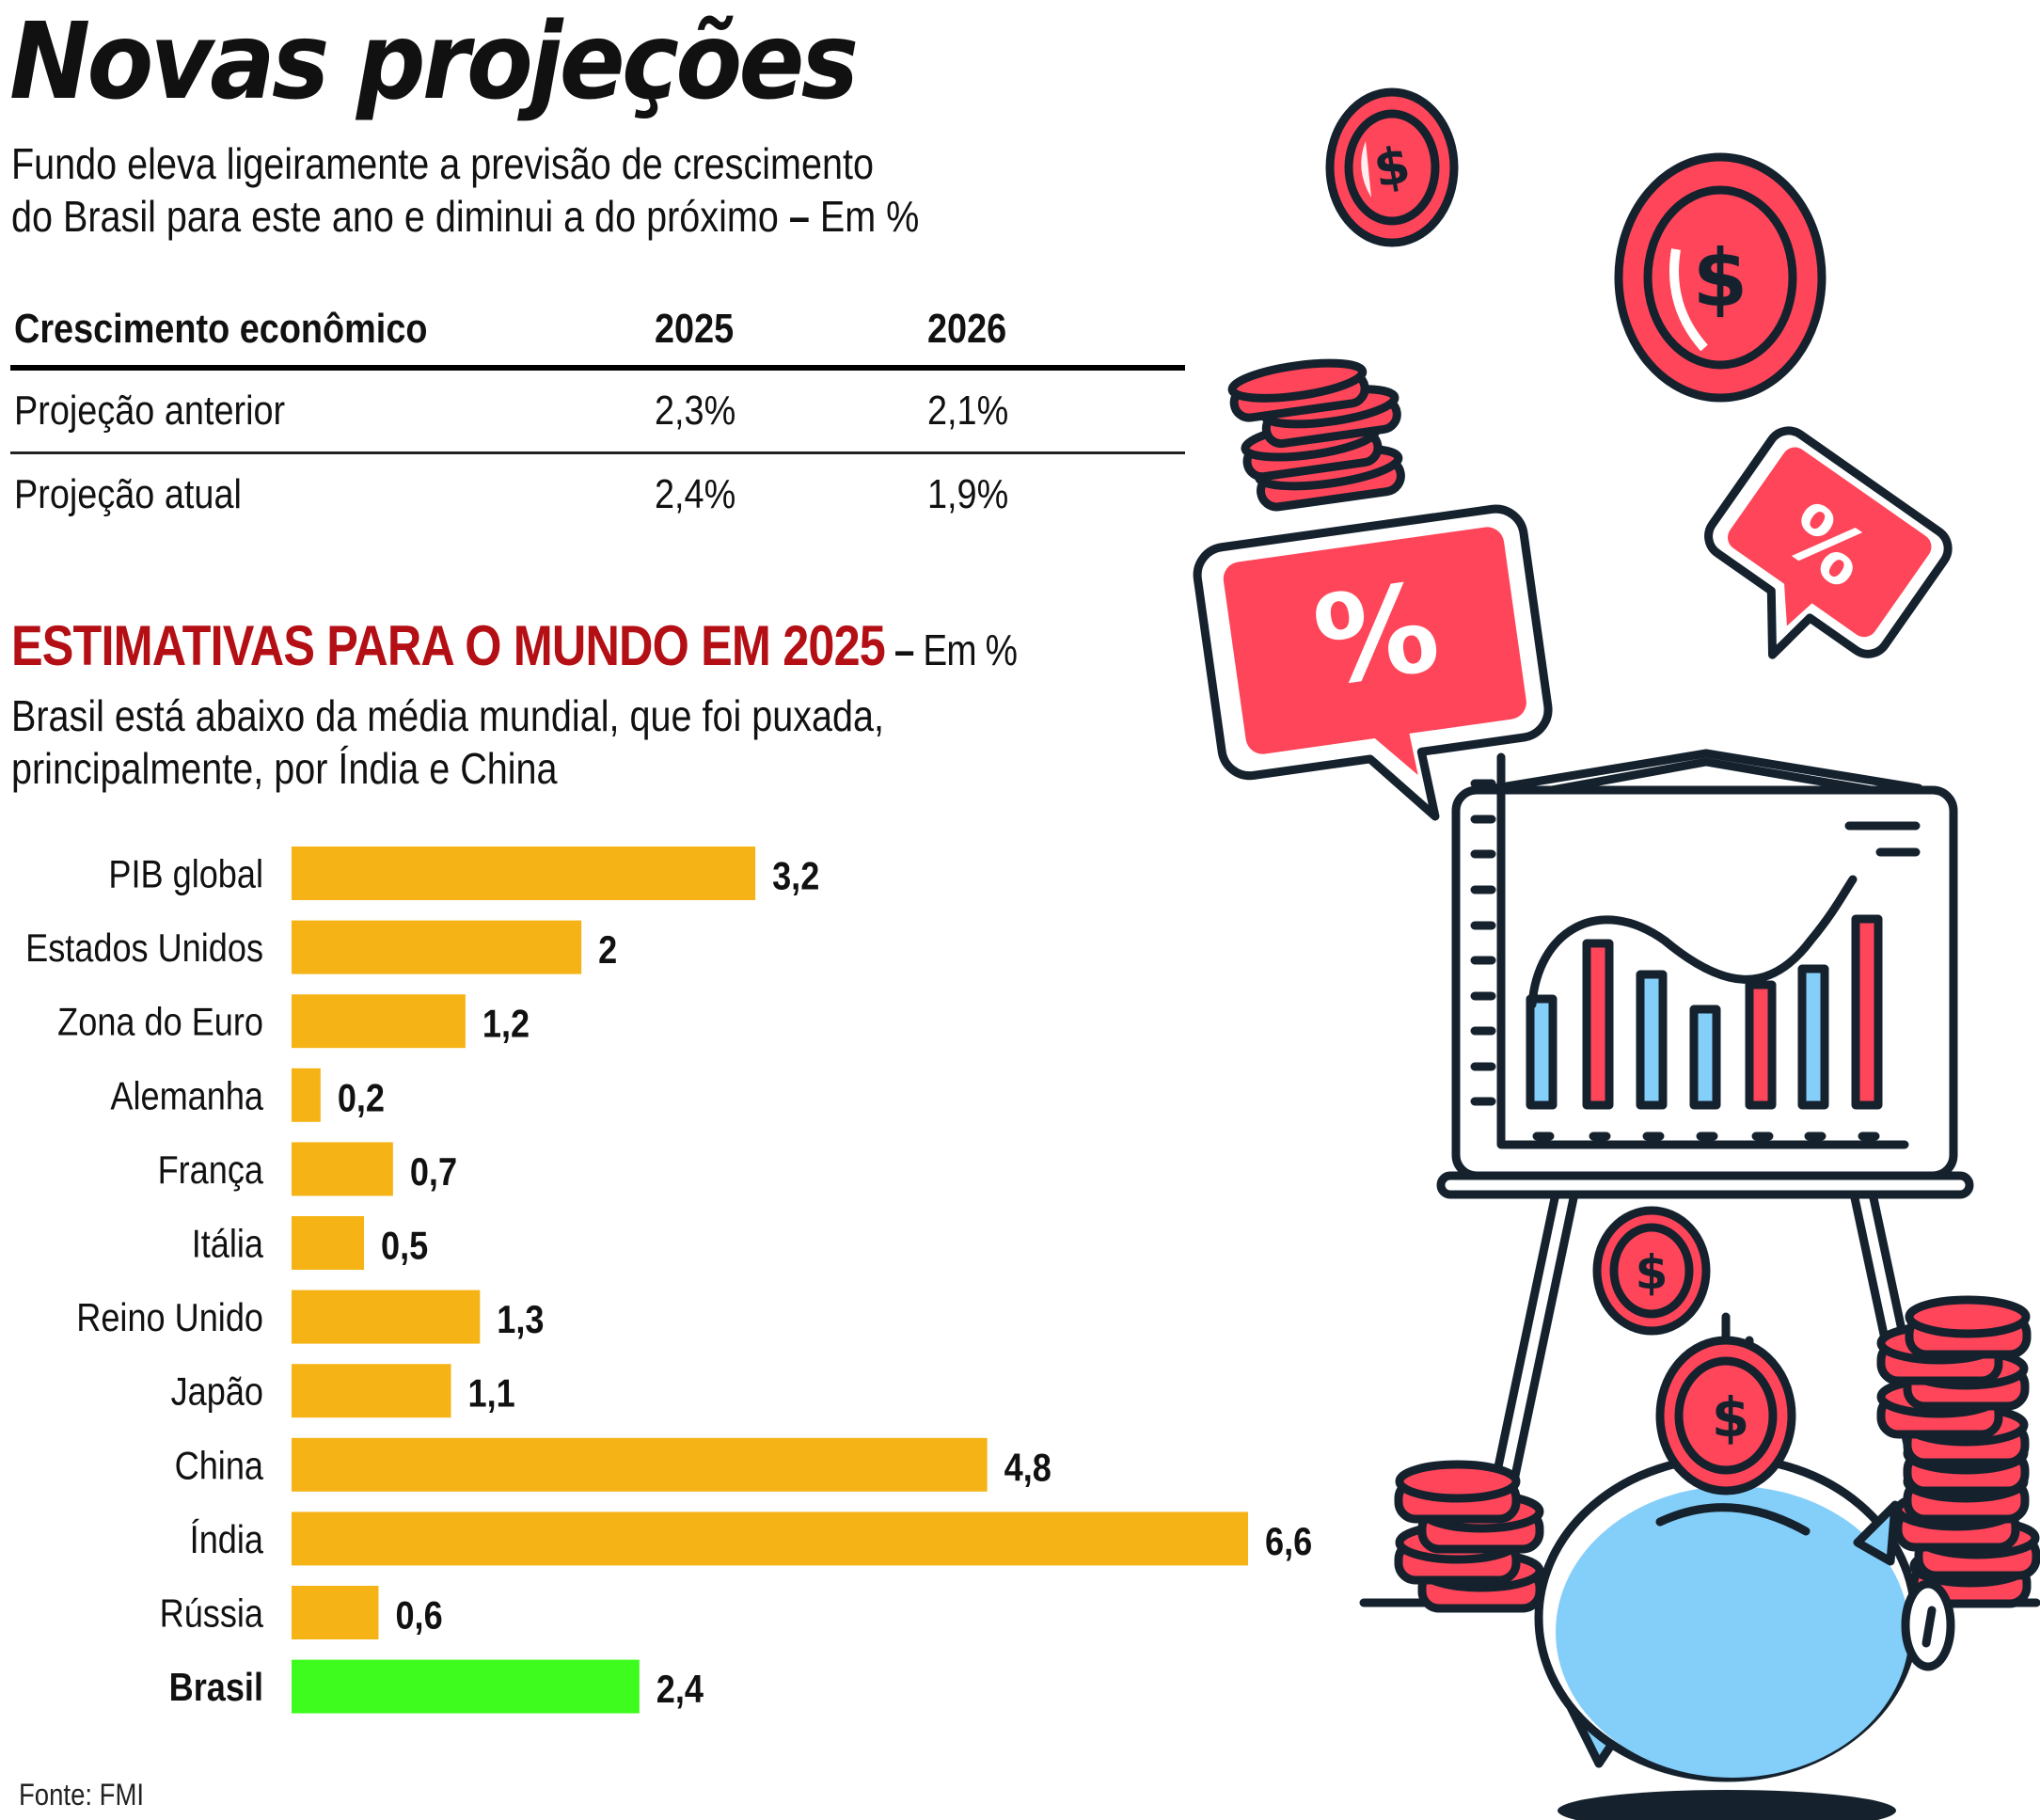  Describe the element at coordinates (607, 951) in the screenshot. I see `value-label: 2` at that location.